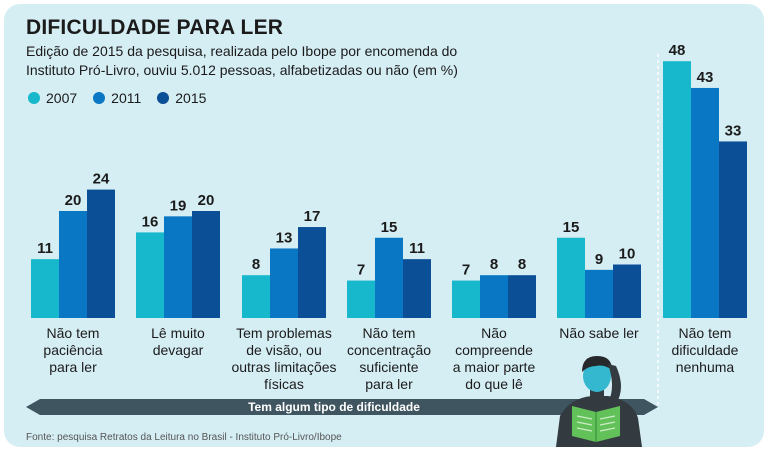 Image resolution: width=768 pixels, height=451 pixels. Describe the element at coordinates (101, 179) in the screenshot. I see `value-label-2015-cat-1: 24` at that location.